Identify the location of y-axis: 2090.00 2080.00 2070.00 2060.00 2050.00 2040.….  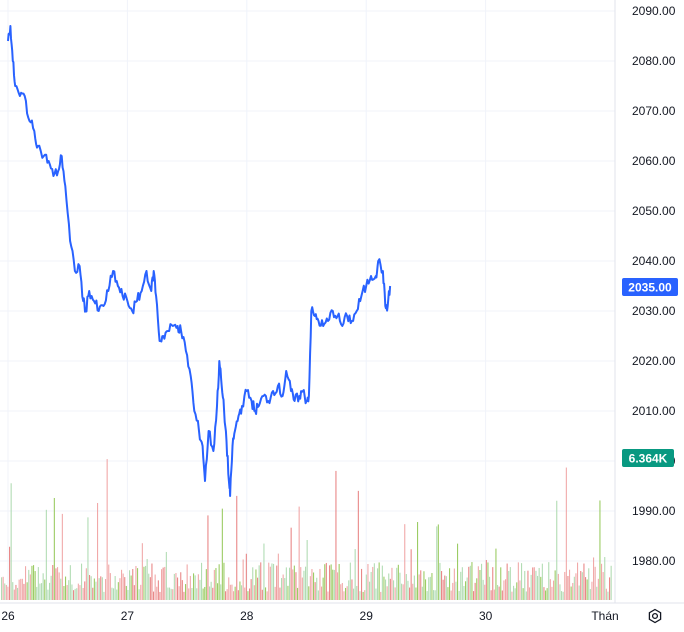
(645, 301).